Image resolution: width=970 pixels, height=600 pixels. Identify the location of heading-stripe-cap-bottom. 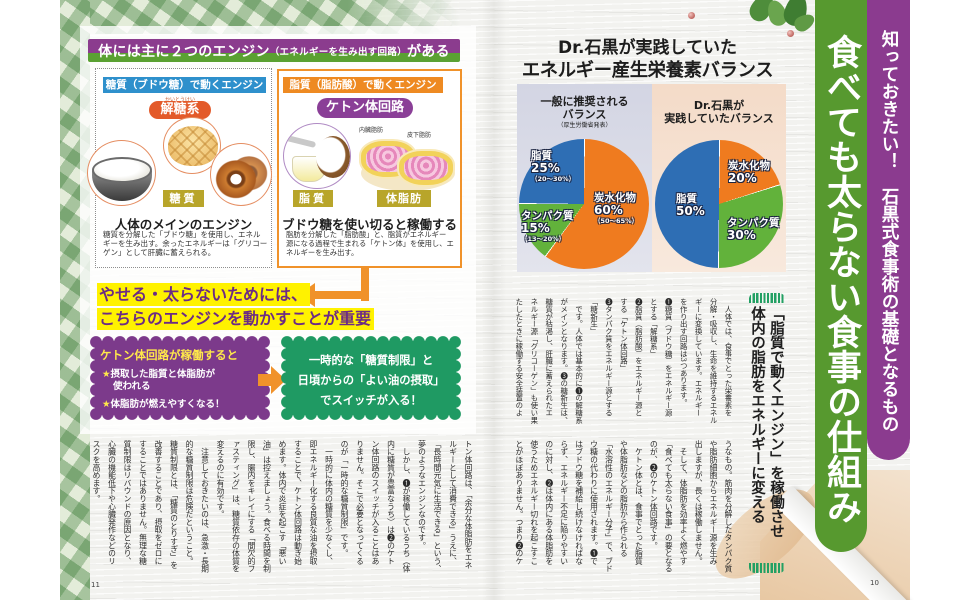
(767, 568).